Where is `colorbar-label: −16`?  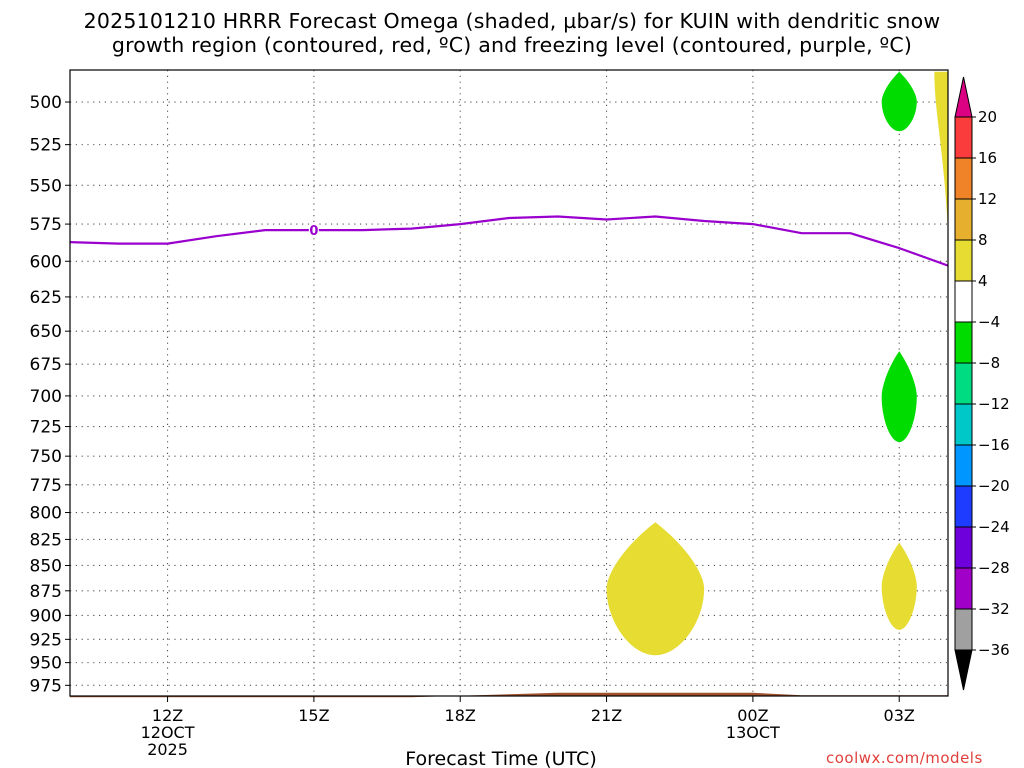
colorbar-label: −16 is located at coordinates (994, 445).